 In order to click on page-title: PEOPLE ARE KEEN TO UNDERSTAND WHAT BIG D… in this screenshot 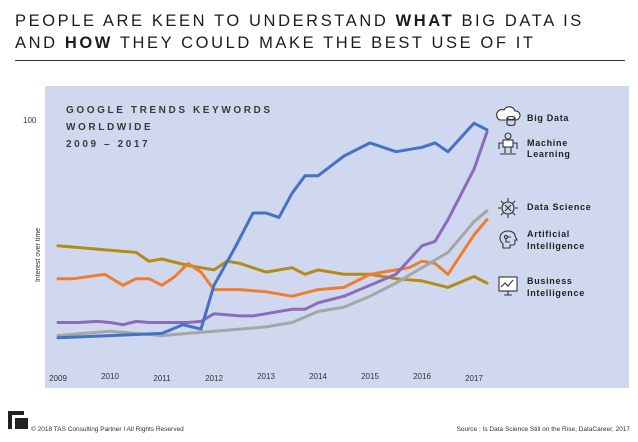, I will do `click(320, 32)`.